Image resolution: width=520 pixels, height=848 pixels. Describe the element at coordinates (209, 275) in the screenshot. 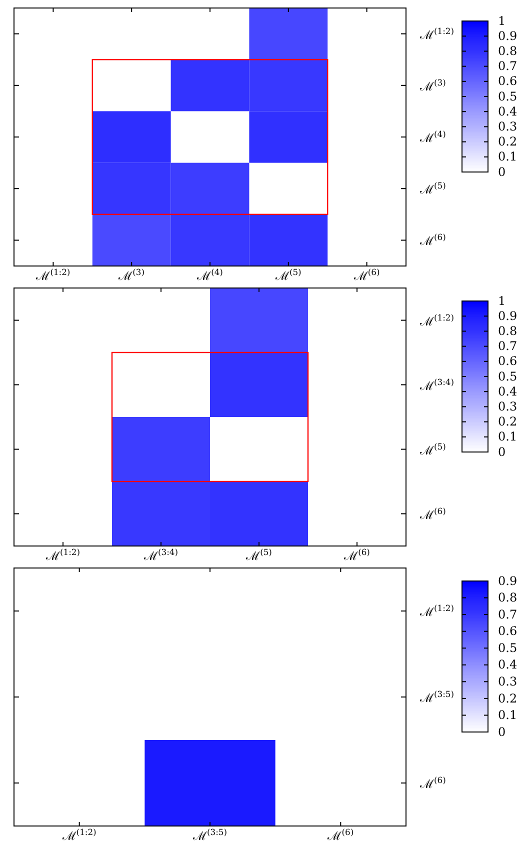

I see `x-tick-label: ℳ$^{(4)}$` at that location.